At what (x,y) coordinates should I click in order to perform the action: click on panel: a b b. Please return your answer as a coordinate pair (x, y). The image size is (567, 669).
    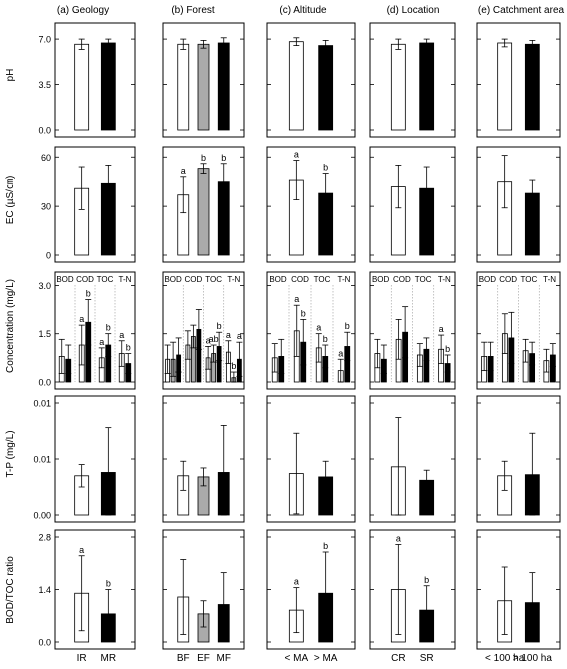
    Looking at the image, I should click on (203, 204).